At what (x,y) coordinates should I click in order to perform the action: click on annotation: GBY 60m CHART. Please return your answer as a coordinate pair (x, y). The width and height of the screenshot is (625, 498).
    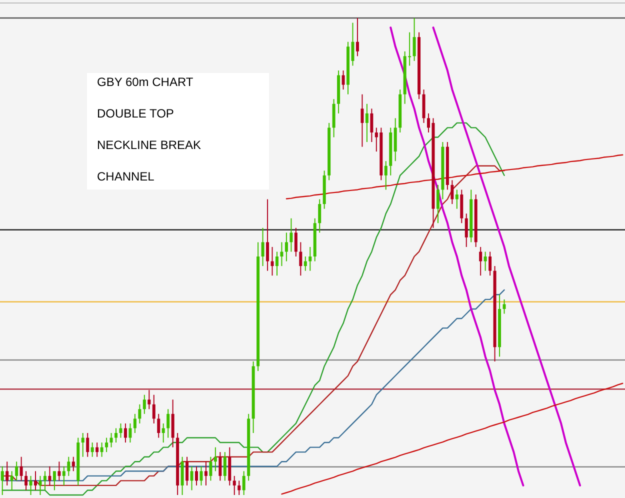
    Looking at the image, I should click on (145, 82).